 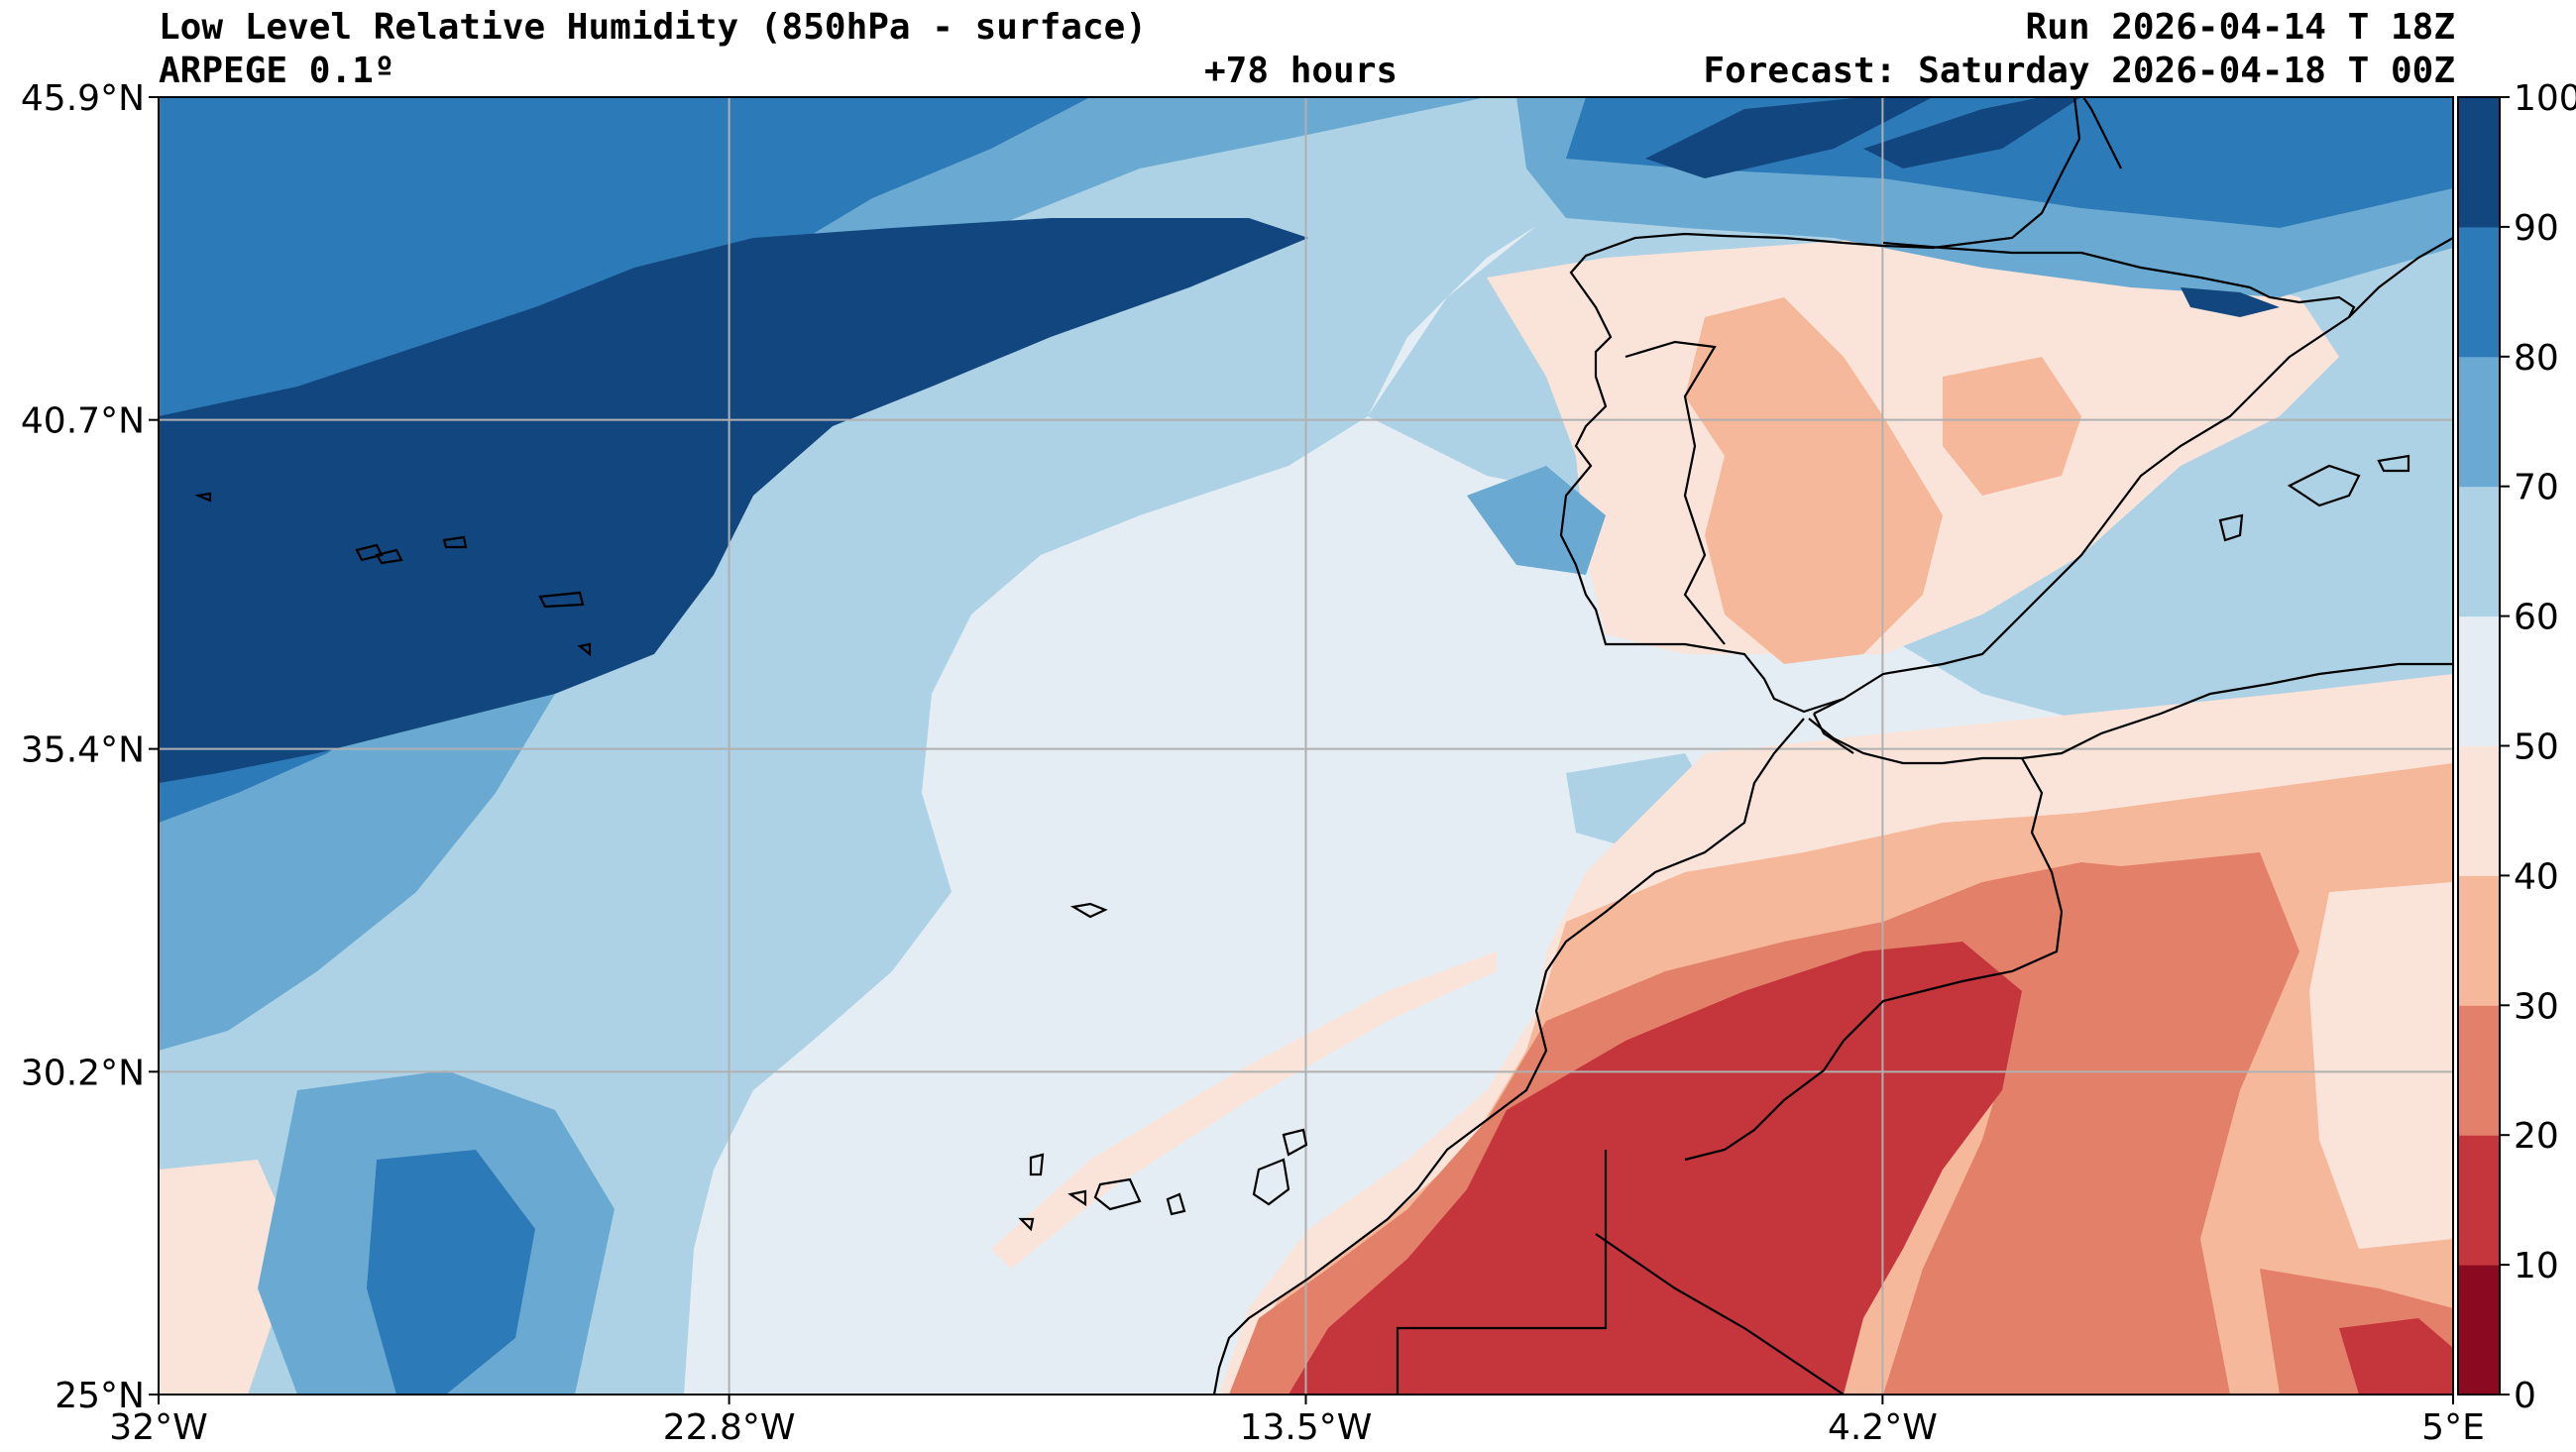 What do you see at coordinates (2536, 747) in the screenshot?
I see `colorbar-label: 50` at bounding box center [2536, 747].